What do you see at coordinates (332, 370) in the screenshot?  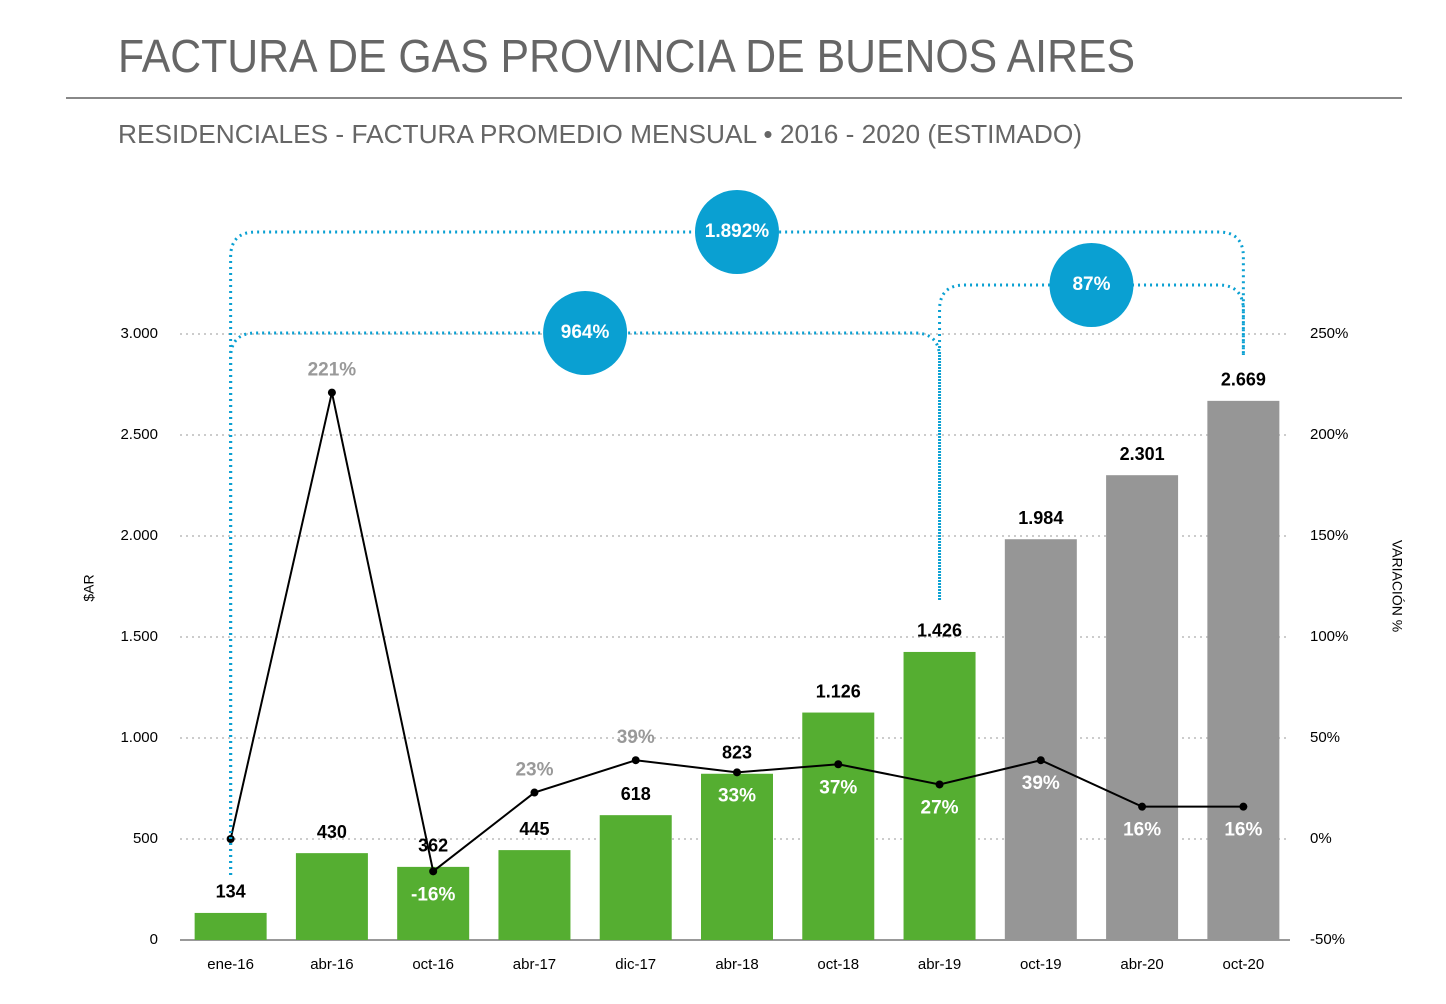 I see `line-value-label: 221%` at bounding box center [332, 370].